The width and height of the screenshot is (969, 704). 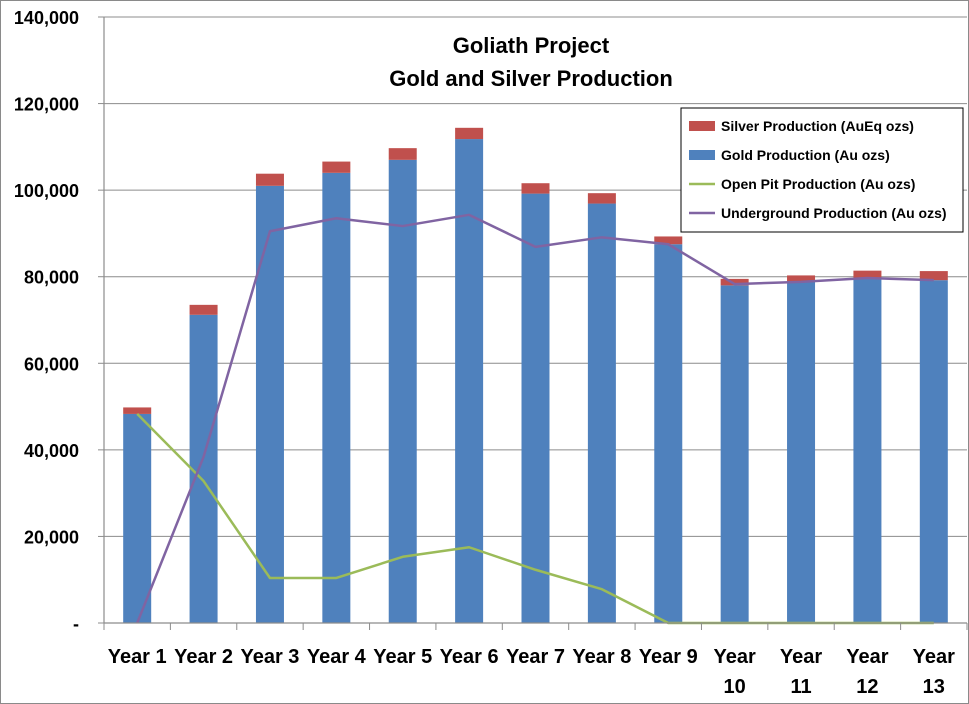 What do you see at coordinates (834, 213) in the screenshot?
I see `legend-label: Underground Production (Au ozs)` at bounding box center [834, 213].